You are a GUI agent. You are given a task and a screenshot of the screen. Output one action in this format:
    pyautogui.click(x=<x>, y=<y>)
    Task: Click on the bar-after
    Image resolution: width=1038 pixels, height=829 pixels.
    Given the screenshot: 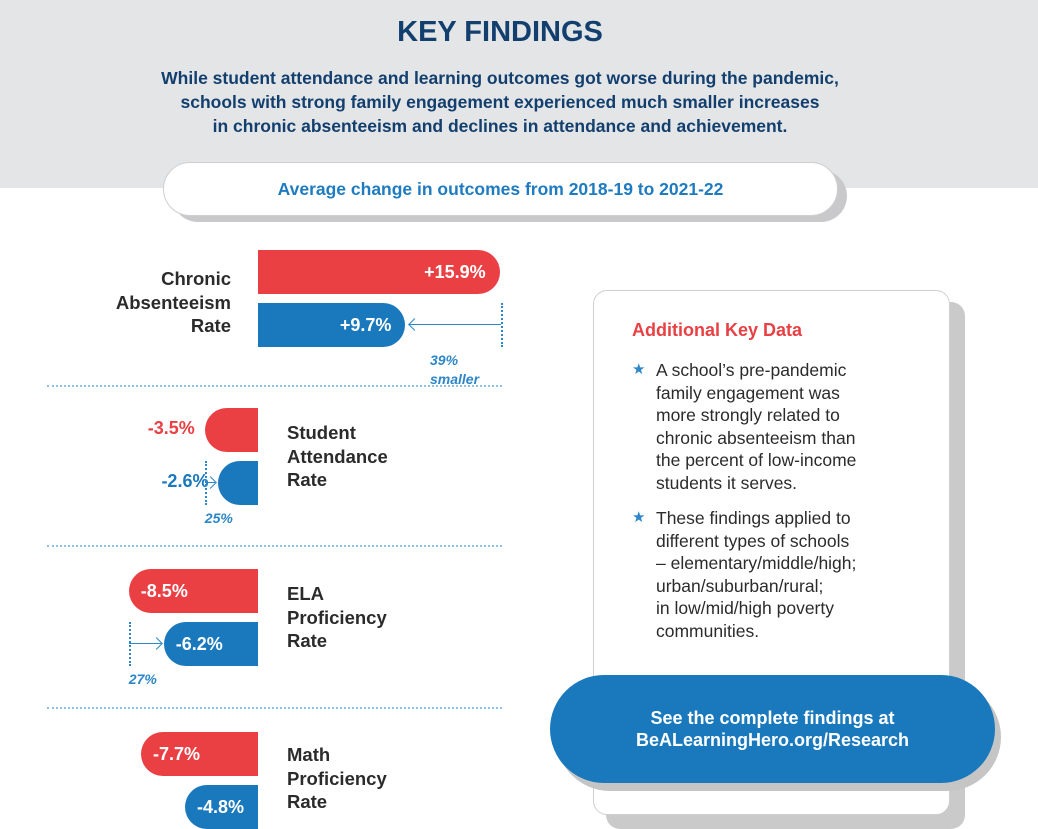 What is the action you would take?
    pyautogui.click(x=238, y=483)
    